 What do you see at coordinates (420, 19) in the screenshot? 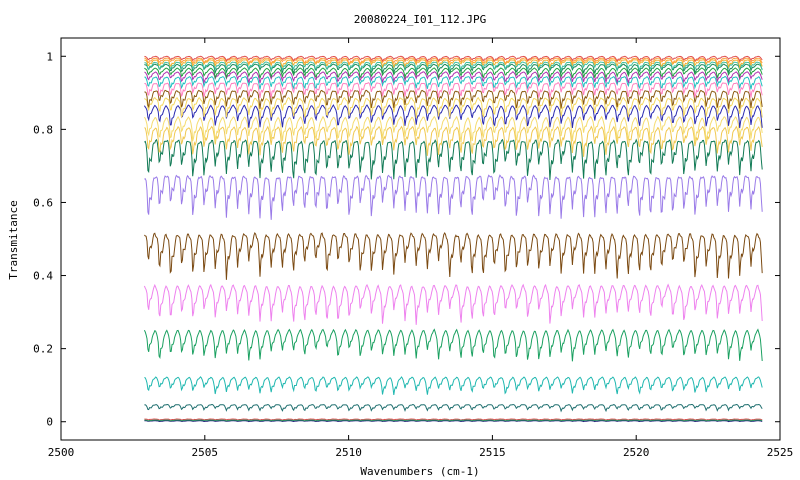
I see `chart-title: 20080224_I01_112.JPG` at bounding box center [420, 19].